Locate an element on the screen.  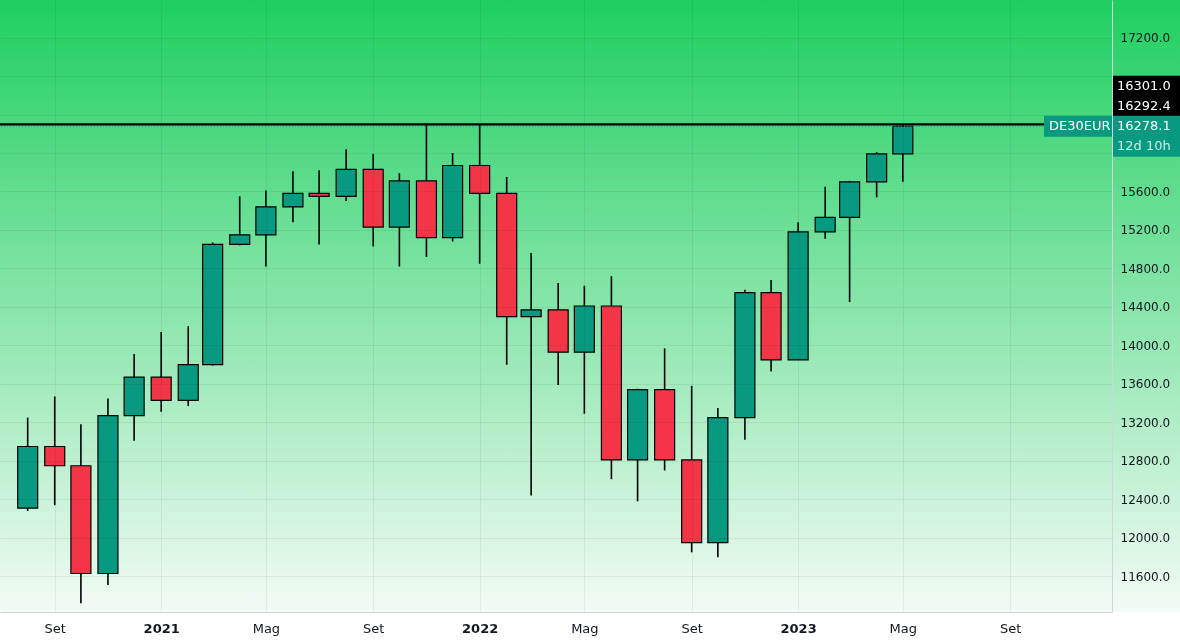
y-tick-label: 14000.0 is located at coordinates (1145, 345).